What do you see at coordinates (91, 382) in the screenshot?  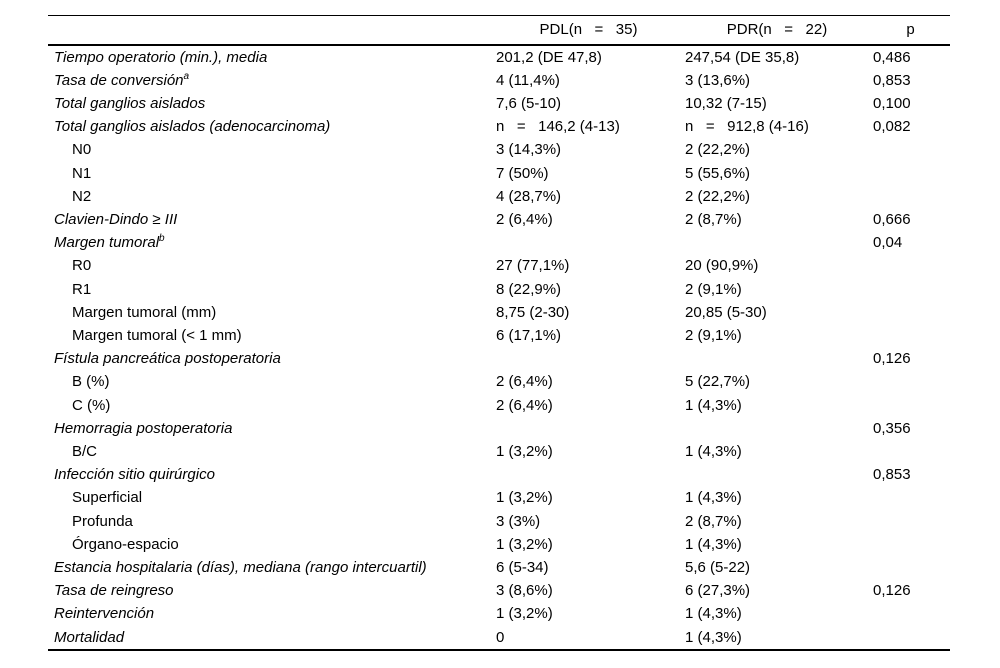 I see `row-label-text: B (%)` at bounding box center [91, 382].